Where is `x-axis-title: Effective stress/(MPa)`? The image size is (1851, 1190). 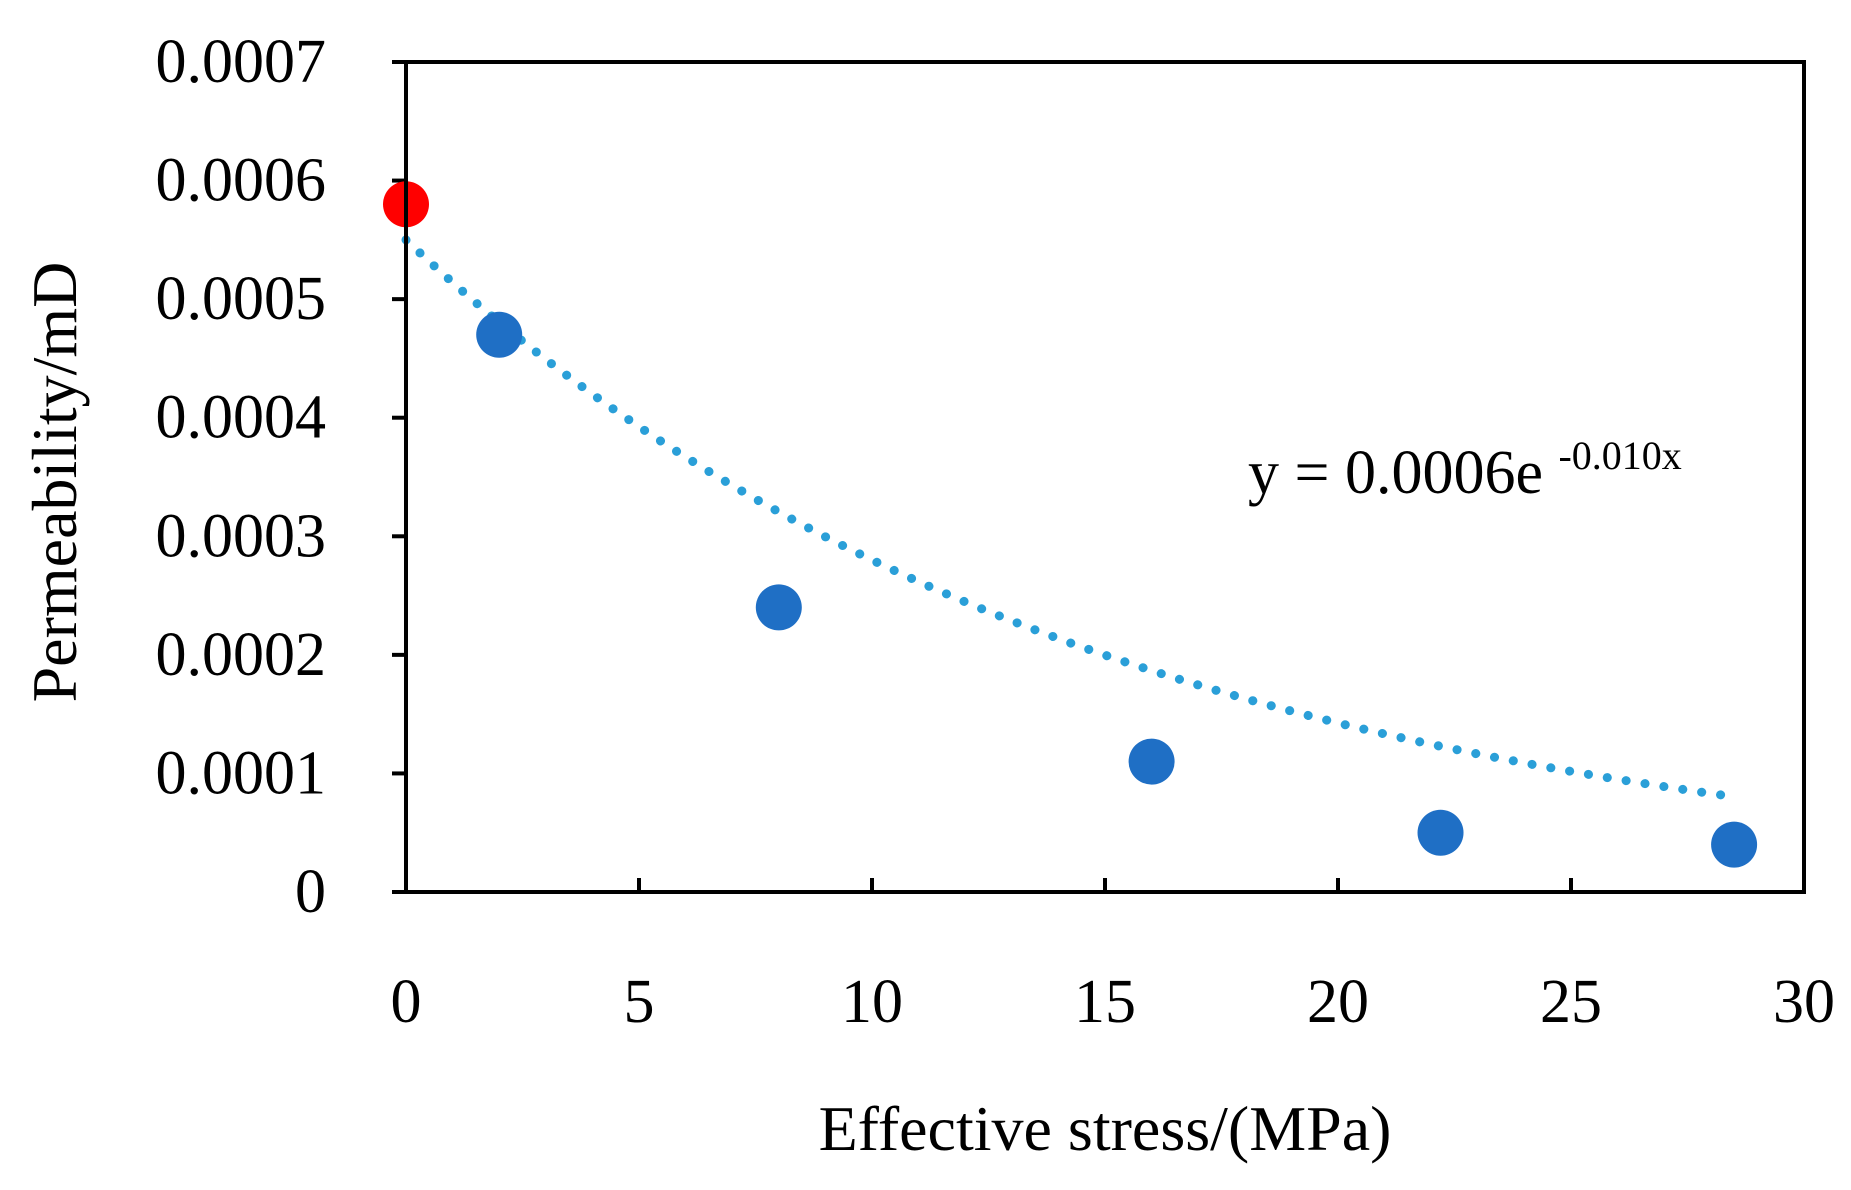 x-axis-title: Effective stress/(MPa) is located at coordinates (1105, 1128).